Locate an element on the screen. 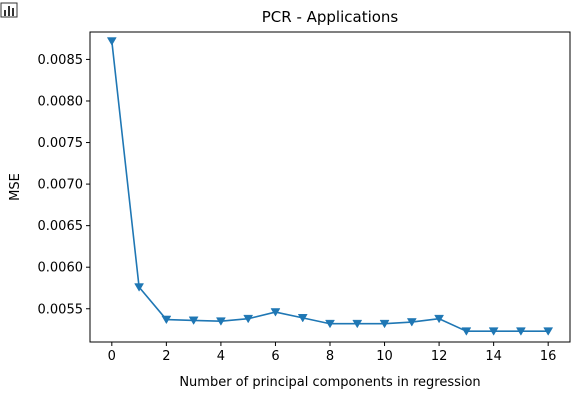 The height and width of the screenshot is (404, 578). x-tick-label: 8 is located at coordinates (330, 356).